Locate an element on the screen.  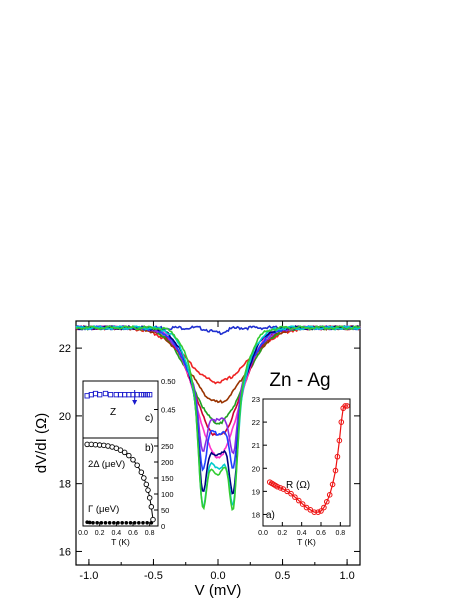
inset-a-x-tick-label: 0.8 is located at coordinates (340, 533).